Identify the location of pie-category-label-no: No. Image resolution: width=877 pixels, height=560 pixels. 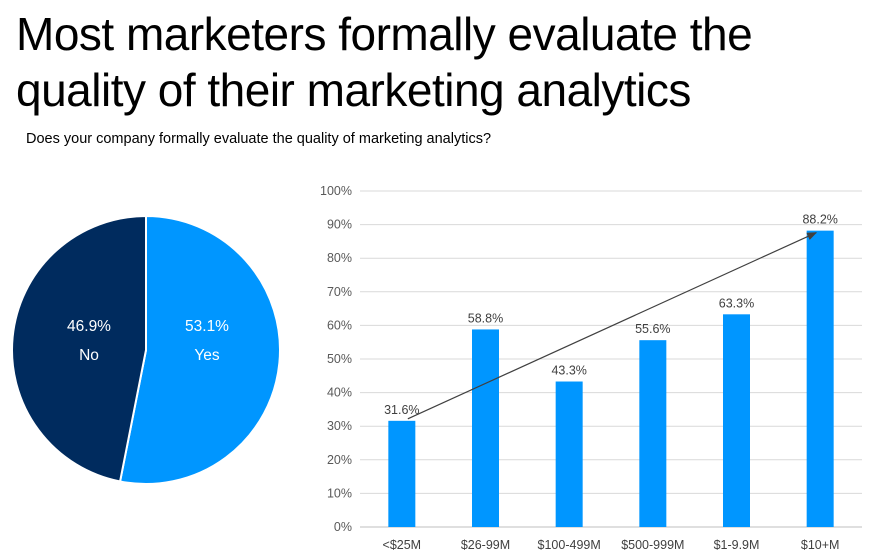
(89, 355).